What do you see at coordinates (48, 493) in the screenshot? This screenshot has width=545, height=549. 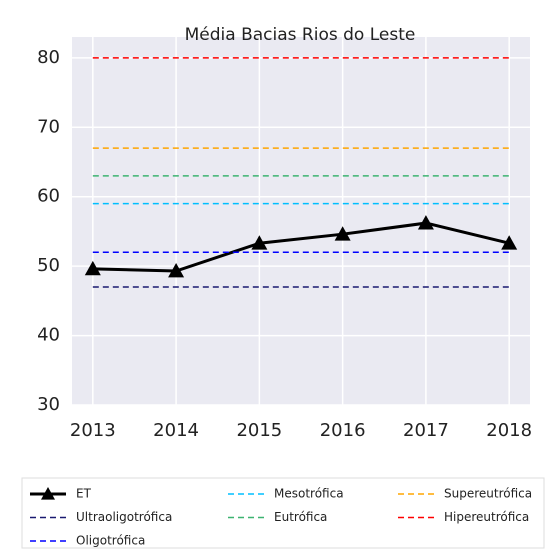 I see `legend-marker` at bounding box center [48, 493].